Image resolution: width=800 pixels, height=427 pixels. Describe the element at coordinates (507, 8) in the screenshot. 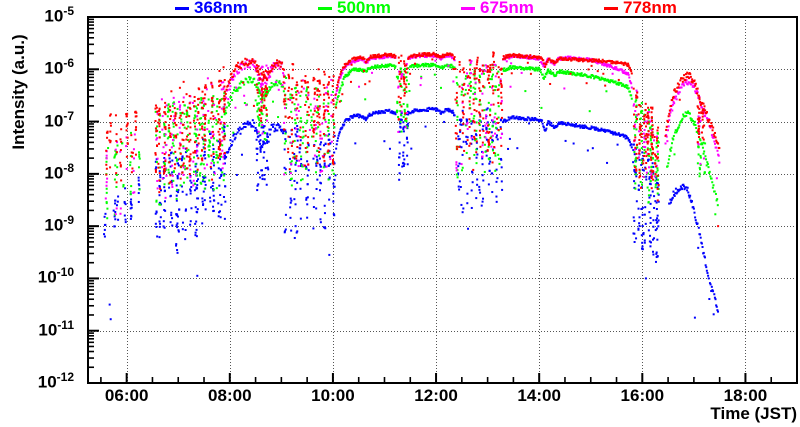

I see `legend-label-675nm: 675nm` at that location.